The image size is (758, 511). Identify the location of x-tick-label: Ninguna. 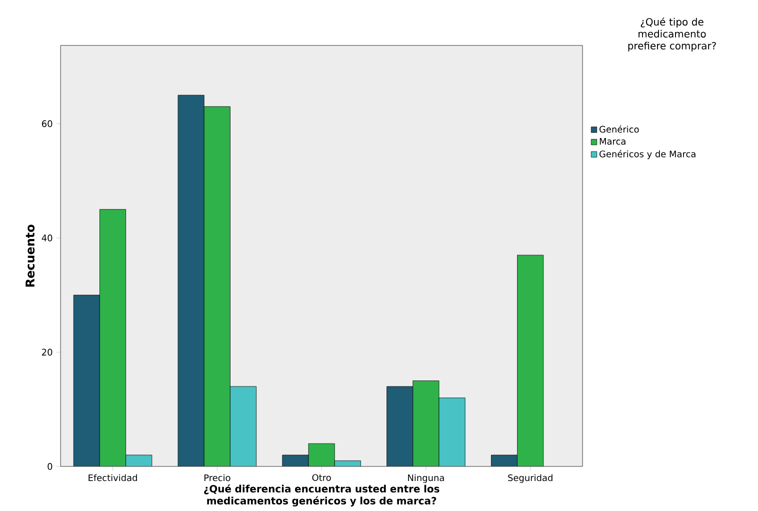
(426, 478).